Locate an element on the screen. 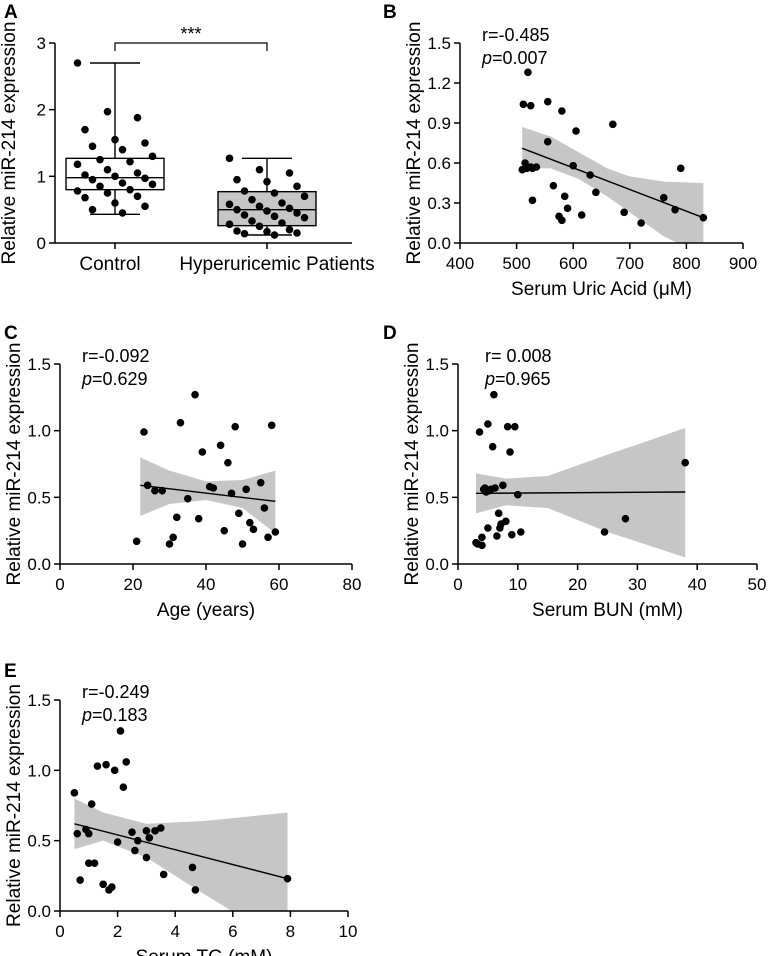 This screenshot has height=956, width=768. y-tick-label: 1.2 is located at coordinates (439, 83).